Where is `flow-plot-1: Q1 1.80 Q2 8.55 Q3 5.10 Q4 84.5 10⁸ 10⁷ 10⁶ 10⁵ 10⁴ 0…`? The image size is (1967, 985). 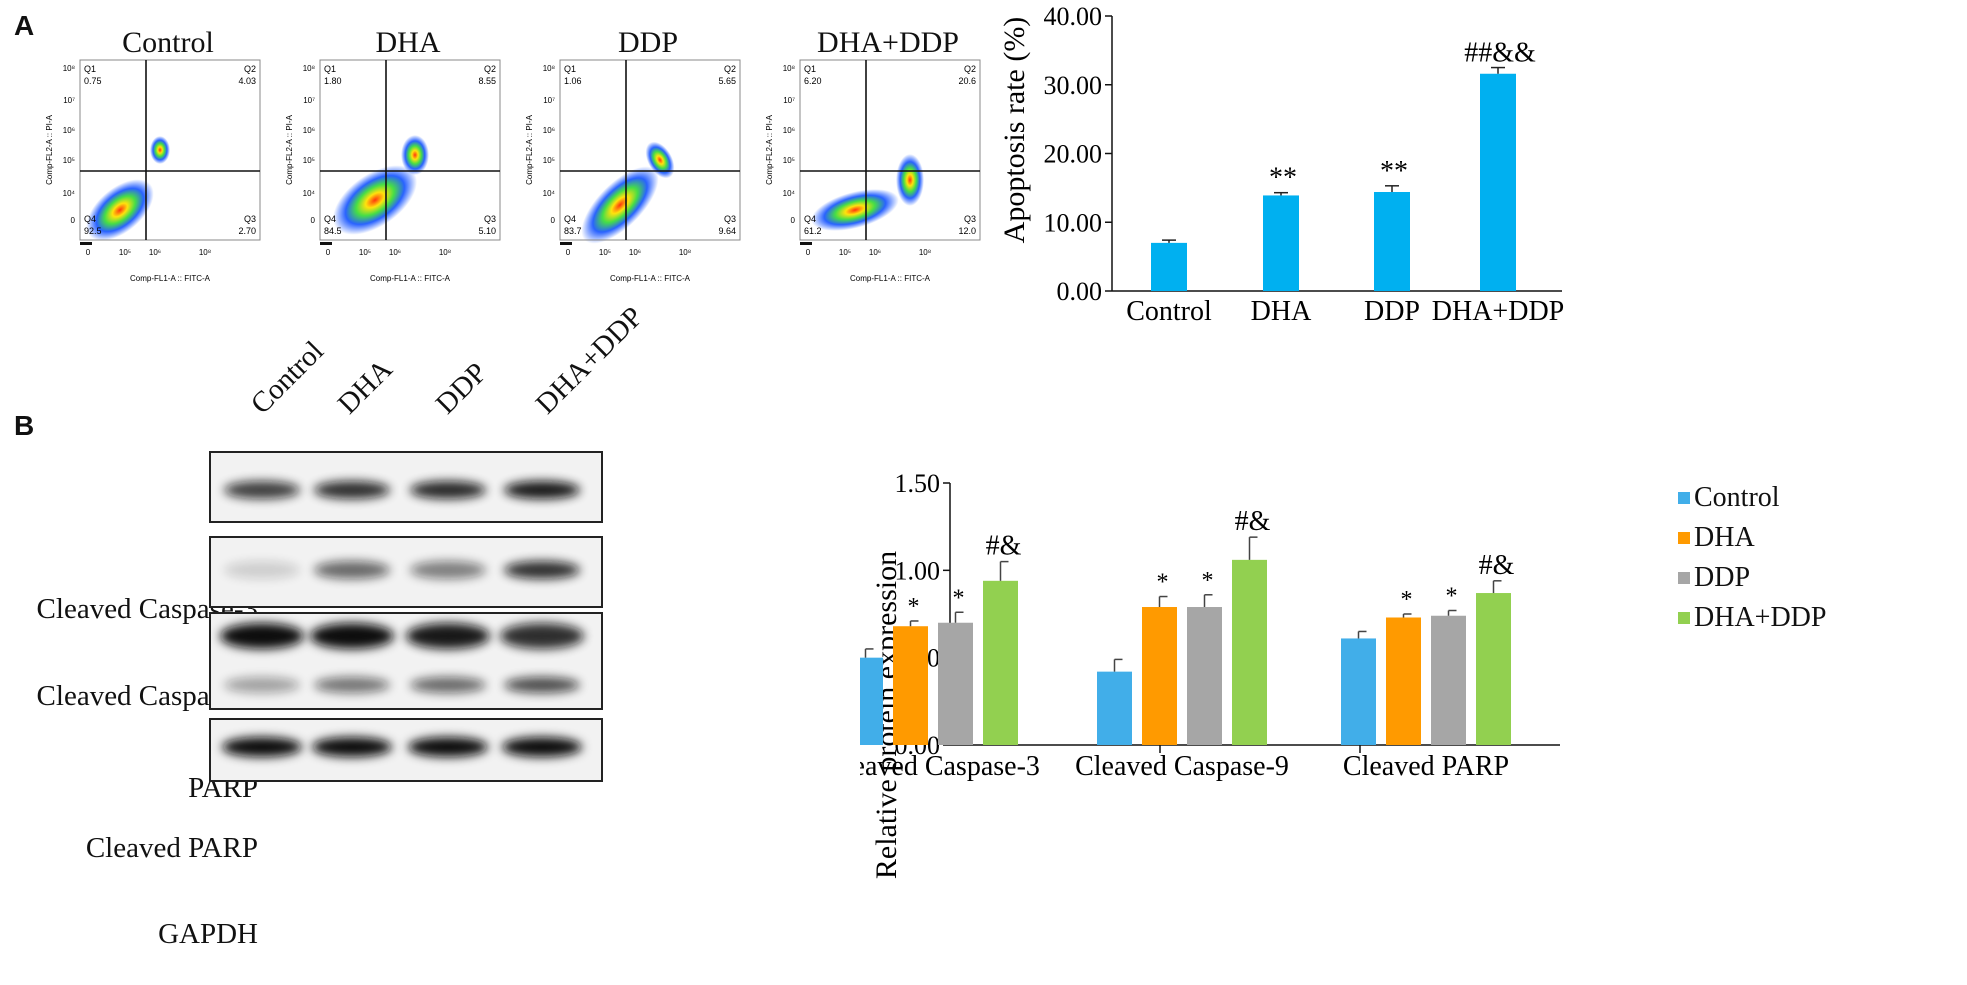 flow-plot-1: Q1 1.80 Q2 8.55 Q3 5.10 Q4 84.5 10⁸ 10⁷ 10⁶ 10⁵ 10⁴ 0… is located at coordinates (393, 171).